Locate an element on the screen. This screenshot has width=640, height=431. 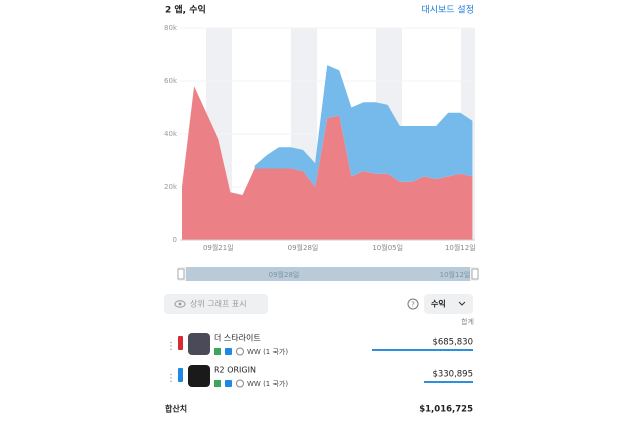
slider-label: 09월28일 is located at coordinates (284, 274).